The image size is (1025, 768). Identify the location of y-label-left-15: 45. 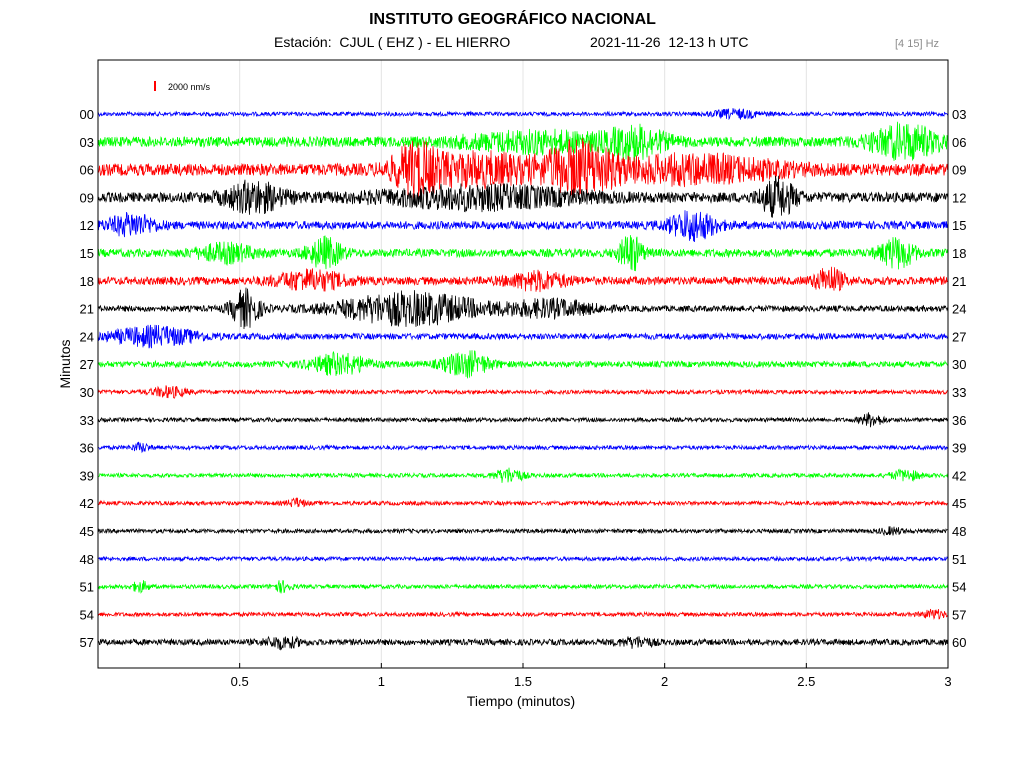
(87, 531).